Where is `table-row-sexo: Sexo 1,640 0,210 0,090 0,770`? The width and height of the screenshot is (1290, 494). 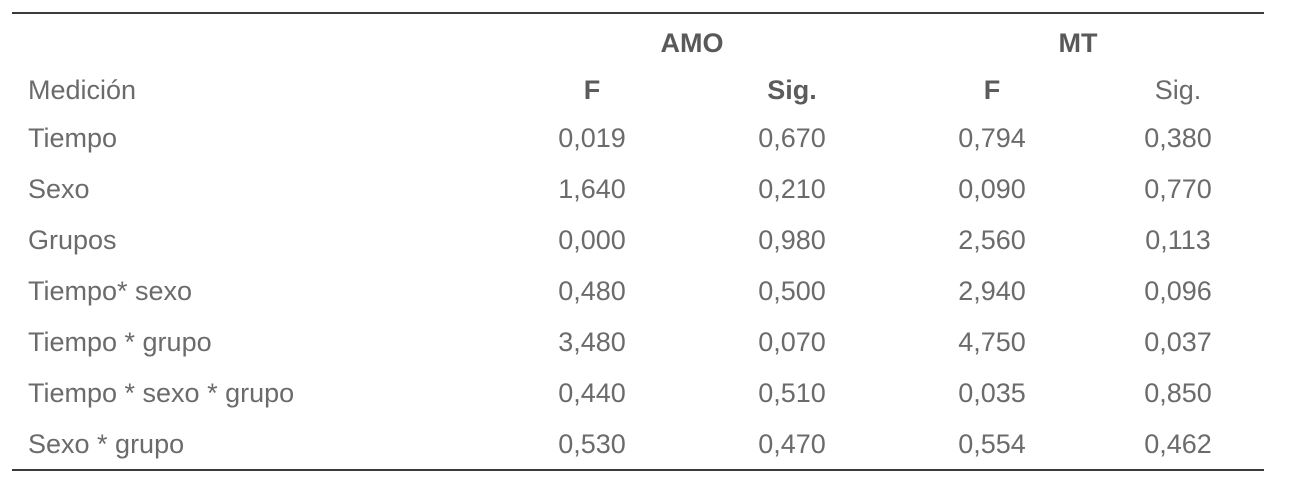 table-row-sexo: Sexo 1,640 0,210 0,090 0,770 is located at coordinates (638, 189).